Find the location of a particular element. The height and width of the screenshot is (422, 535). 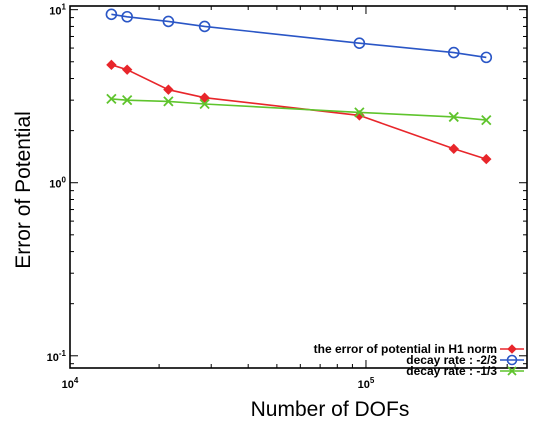

x-tick-label: 10⁵ is located at coordinates (366, 383).